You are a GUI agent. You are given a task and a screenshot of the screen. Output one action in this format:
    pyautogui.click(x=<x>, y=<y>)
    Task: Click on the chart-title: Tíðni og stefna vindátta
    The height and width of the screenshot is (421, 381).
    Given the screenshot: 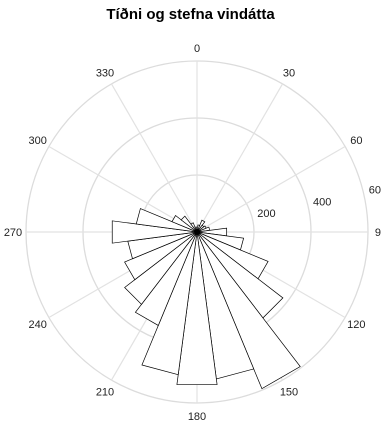 What is the action you would take?
    pyautogui.click(x=190, y=14)
    